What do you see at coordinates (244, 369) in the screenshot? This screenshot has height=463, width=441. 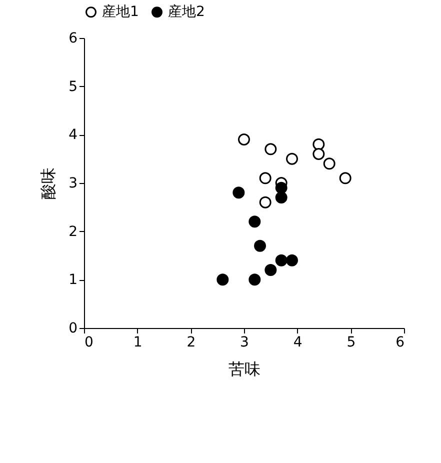 I see `x-axis-title: 苦味` at bounding box center [244, 369].